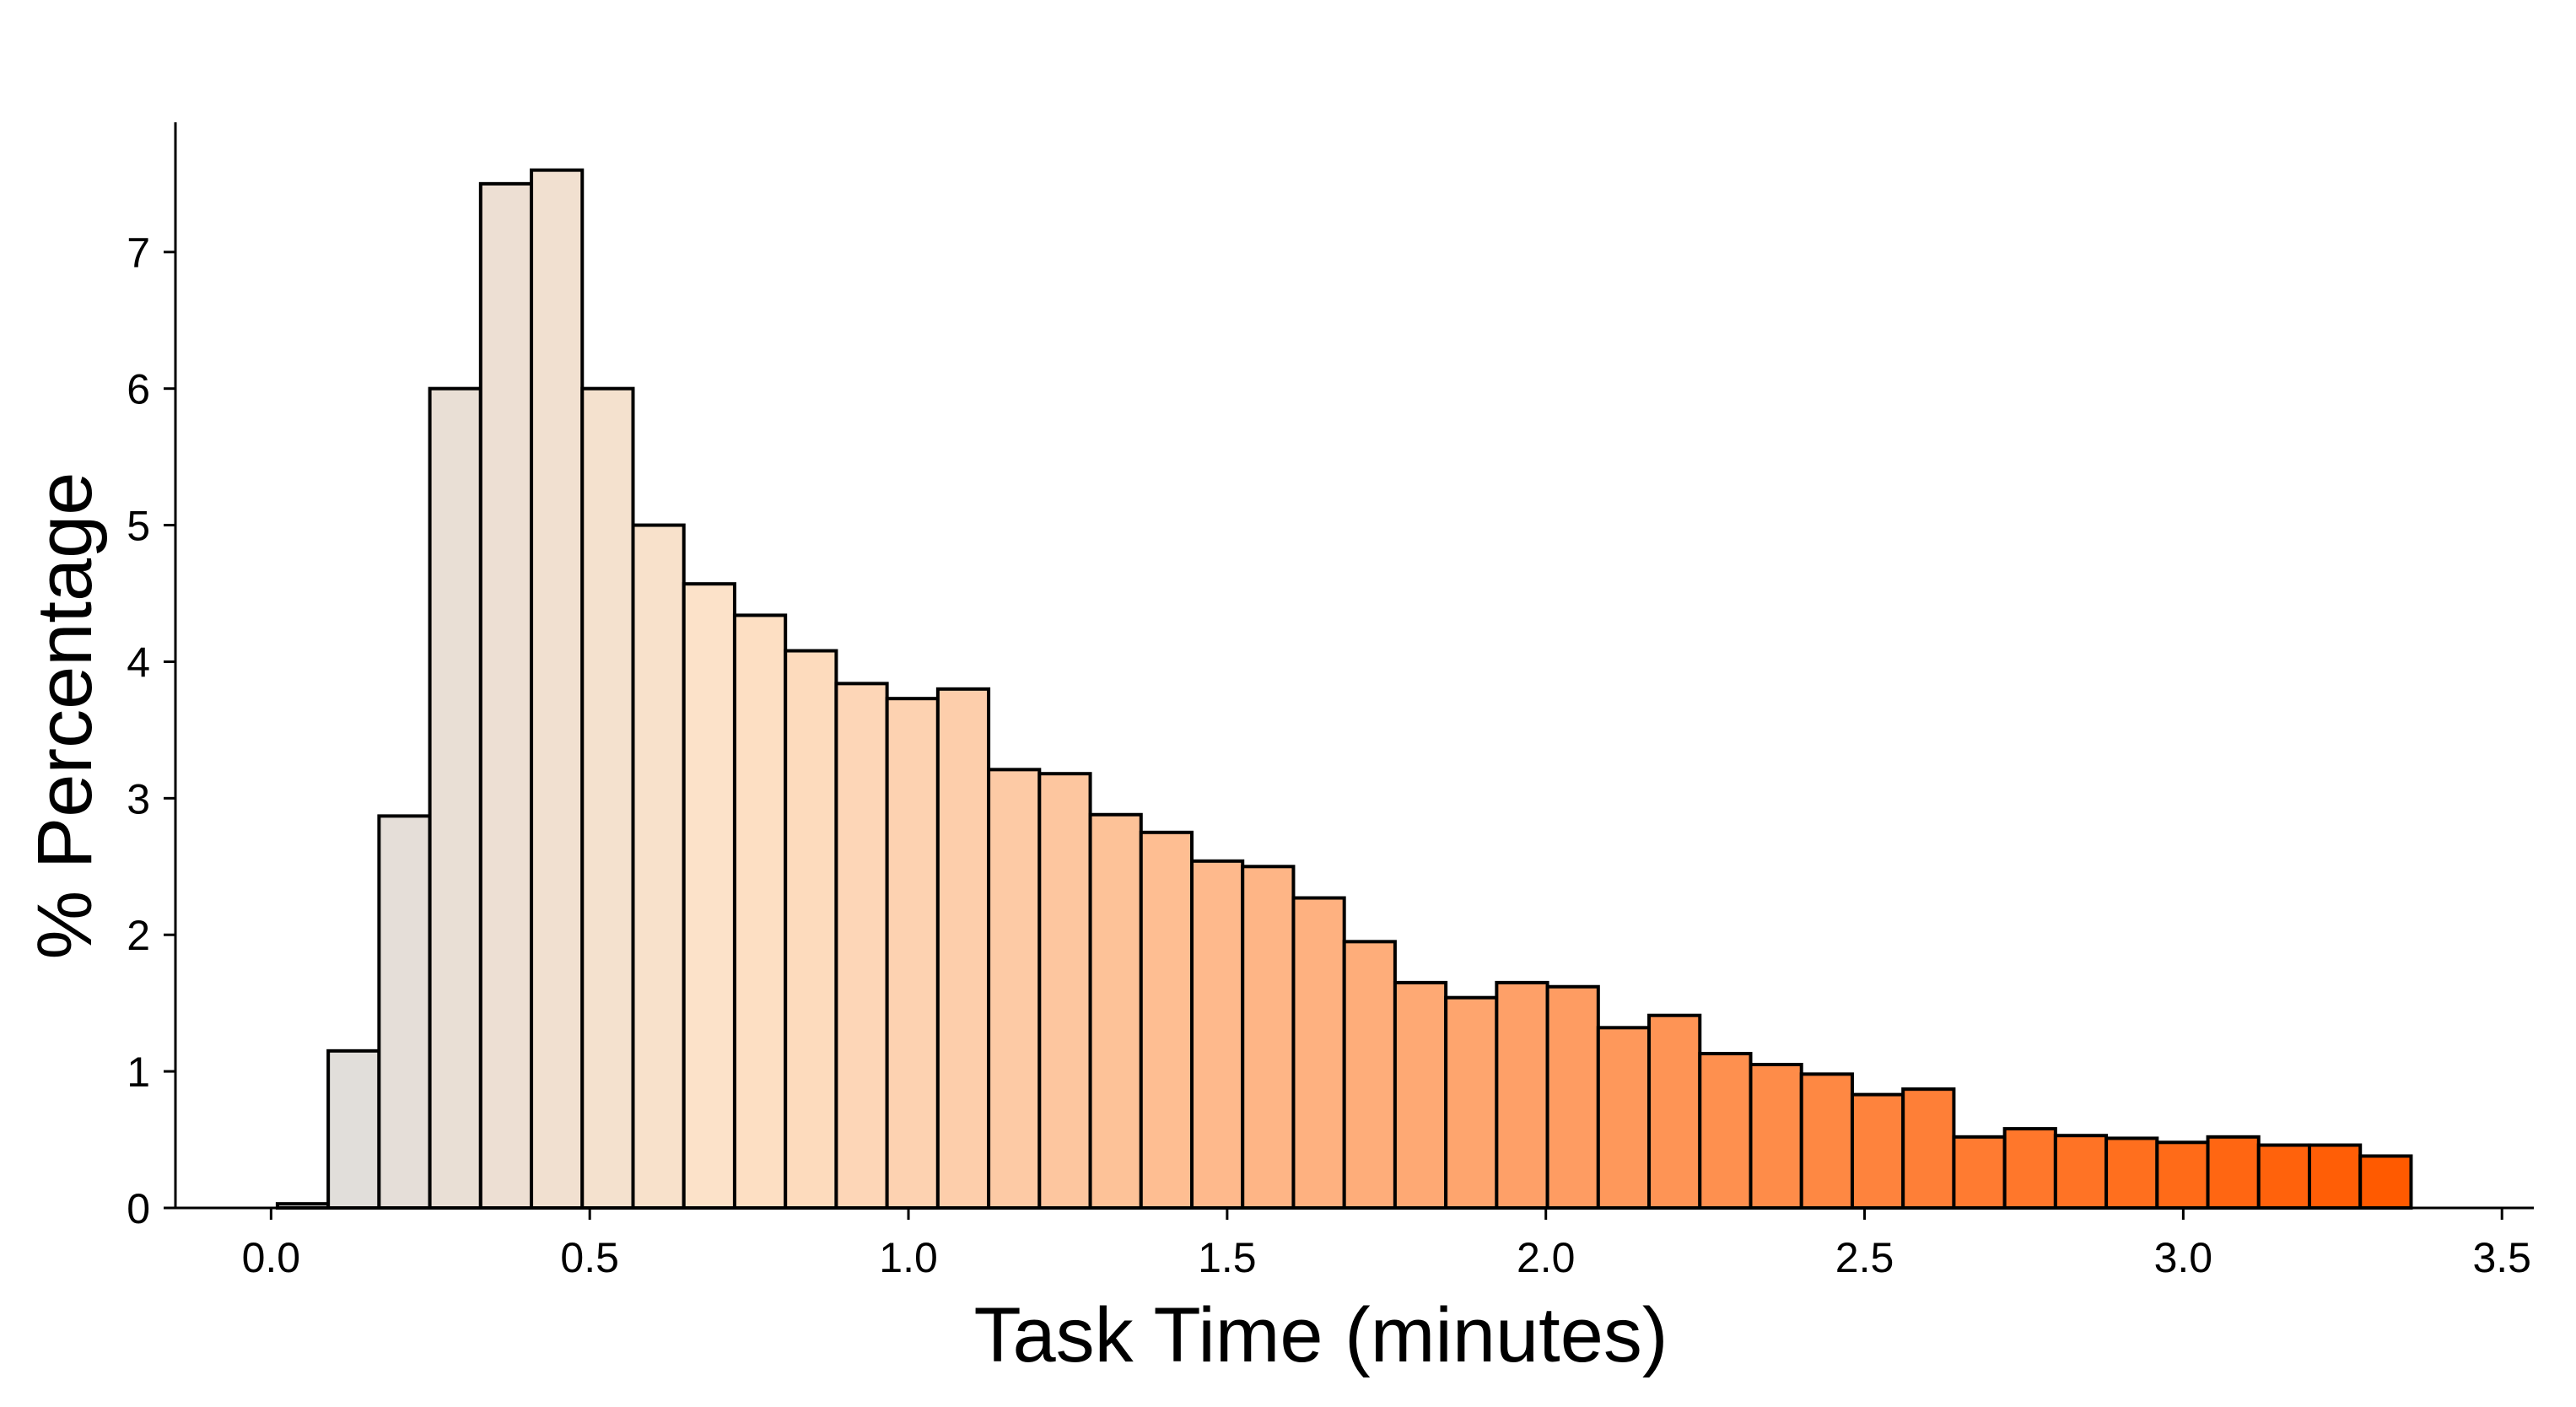 Image resolution: width=2576 pixels, height=1407 pixels. What do you see at coordinates (1864, 1257) in the screenshot?
I see `x-tick-label: 2.5` at bounding box center [1864, 1257].